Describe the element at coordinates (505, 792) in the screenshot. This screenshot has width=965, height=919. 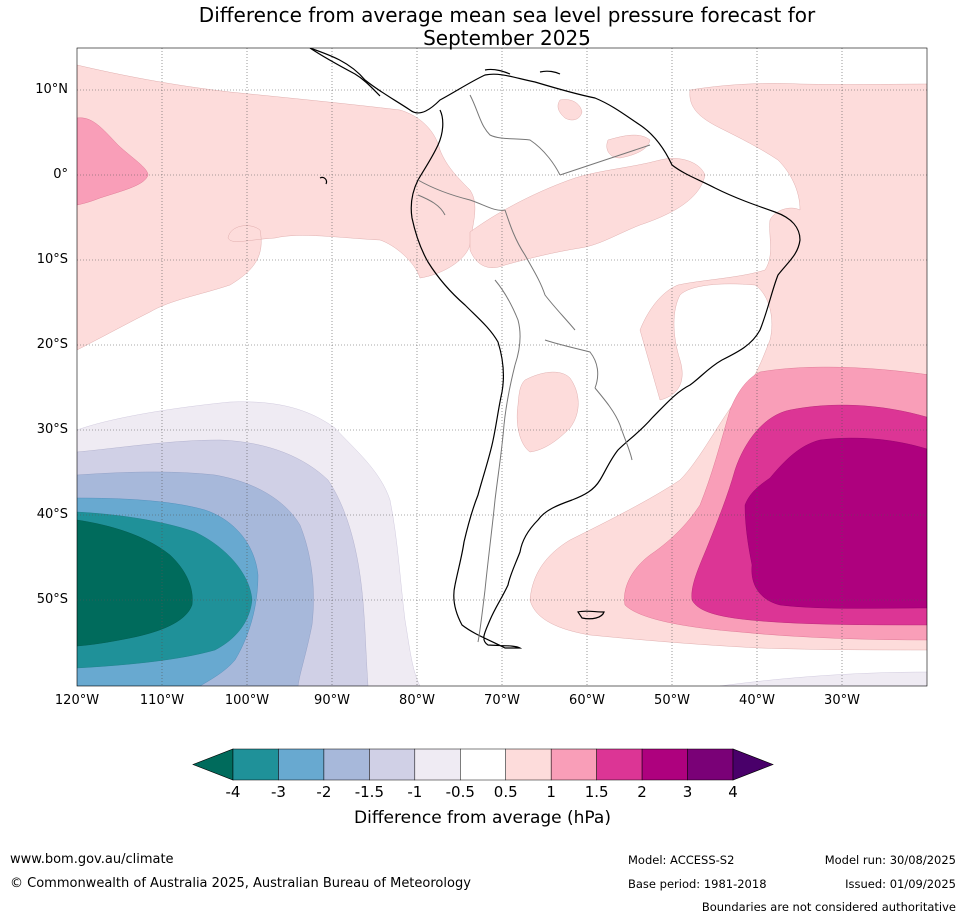
I see `colorbar-tick-label: 0.5` at that location.